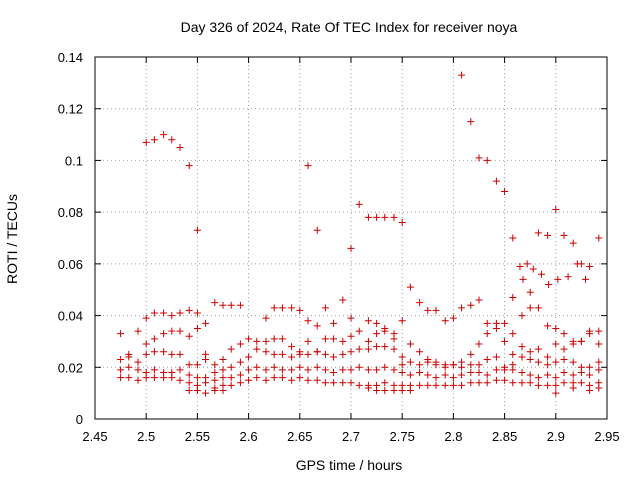 This screenshot has width=640, height=480. Describe the element at coordinates (402, 436) in the screenshot. I see `x-tick-label: 2.75` at that location.